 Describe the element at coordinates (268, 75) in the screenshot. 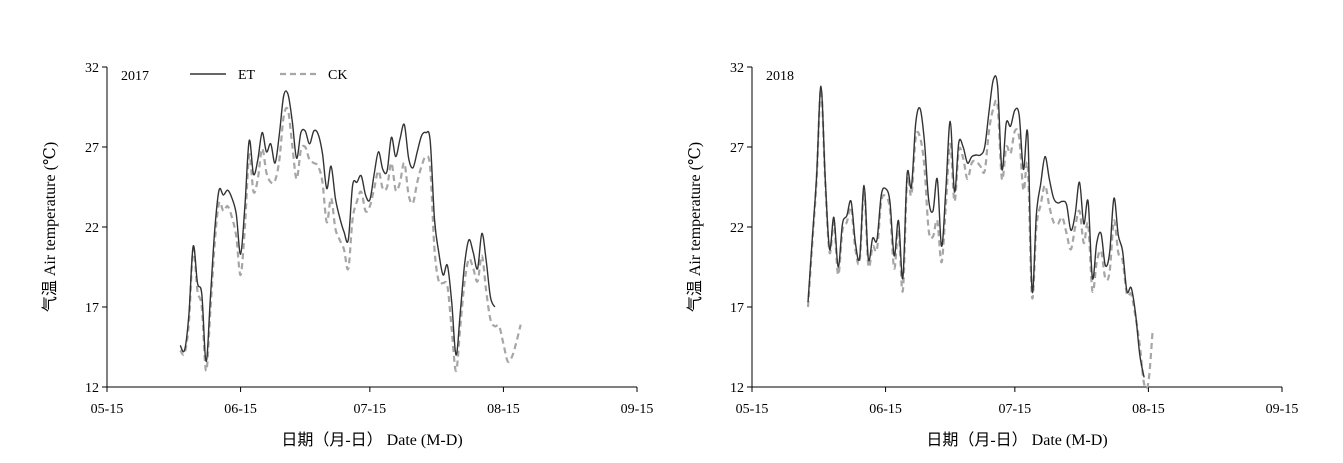

I see `legend: ET CK` at that location.